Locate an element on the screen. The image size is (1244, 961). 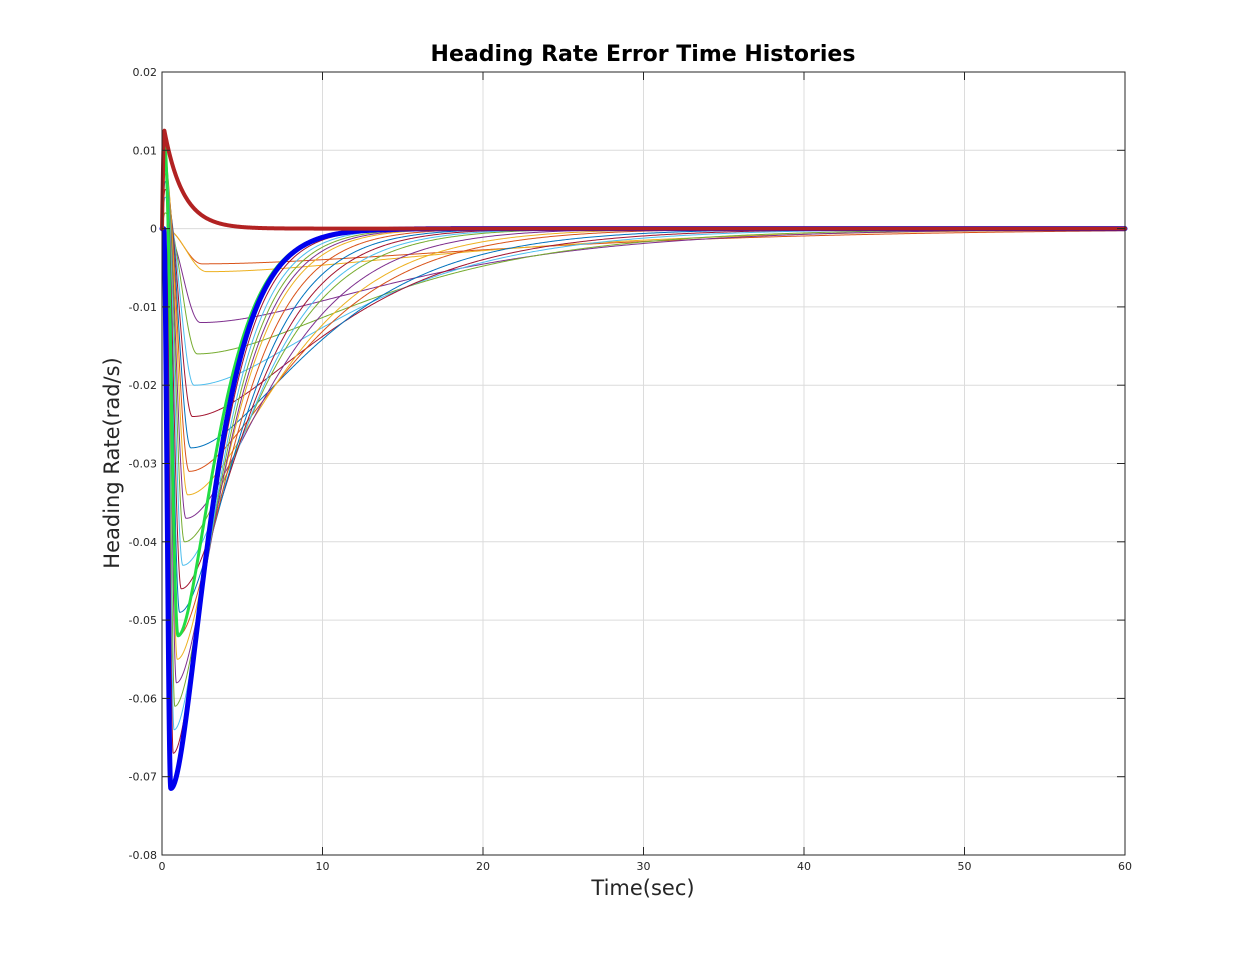
x-axis-label: Time(sec) is located at coordinates (642, 888).